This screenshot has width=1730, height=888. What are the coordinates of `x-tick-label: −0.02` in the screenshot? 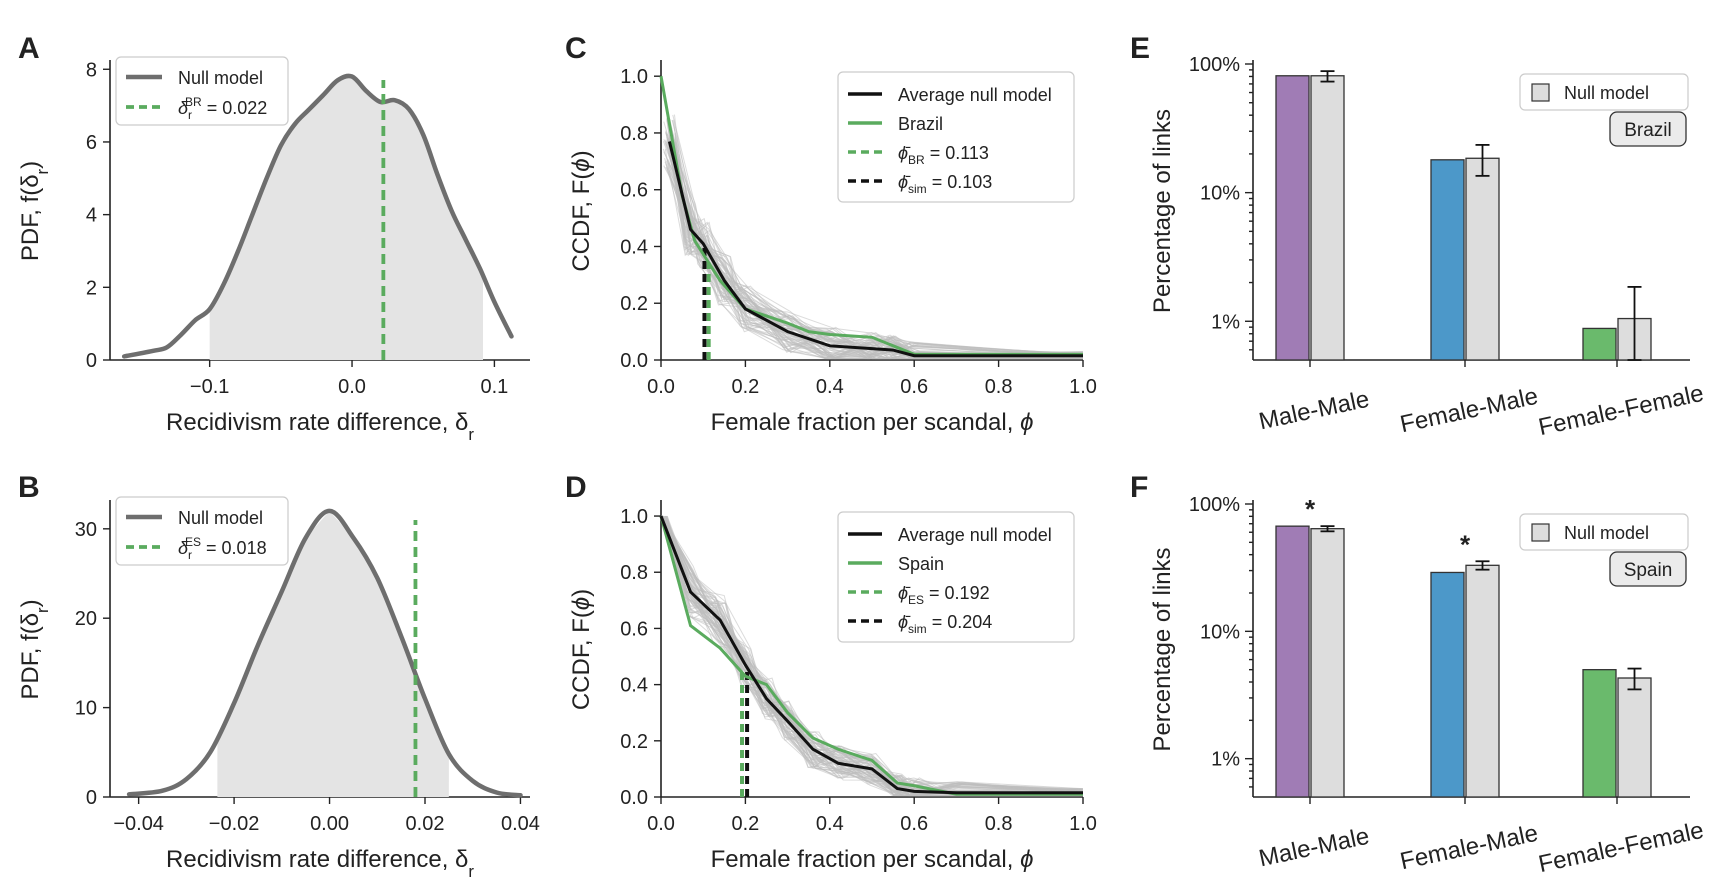 It's located at (234, 824).